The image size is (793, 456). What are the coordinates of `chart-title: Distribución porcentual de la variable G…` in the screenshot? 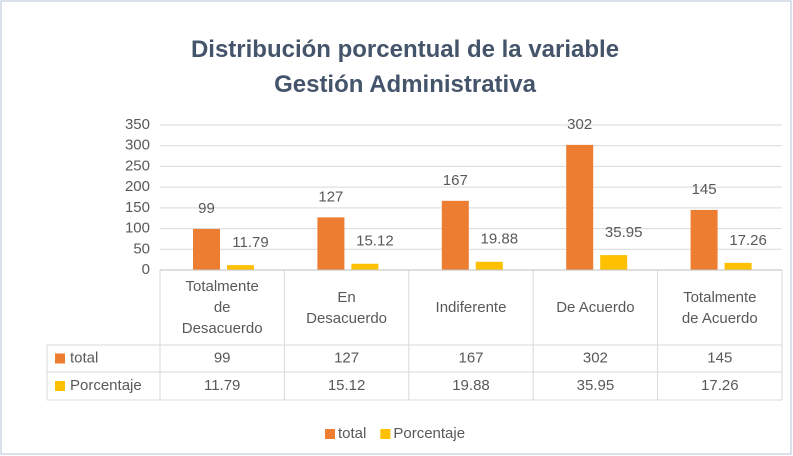 It's located at (405, 67).